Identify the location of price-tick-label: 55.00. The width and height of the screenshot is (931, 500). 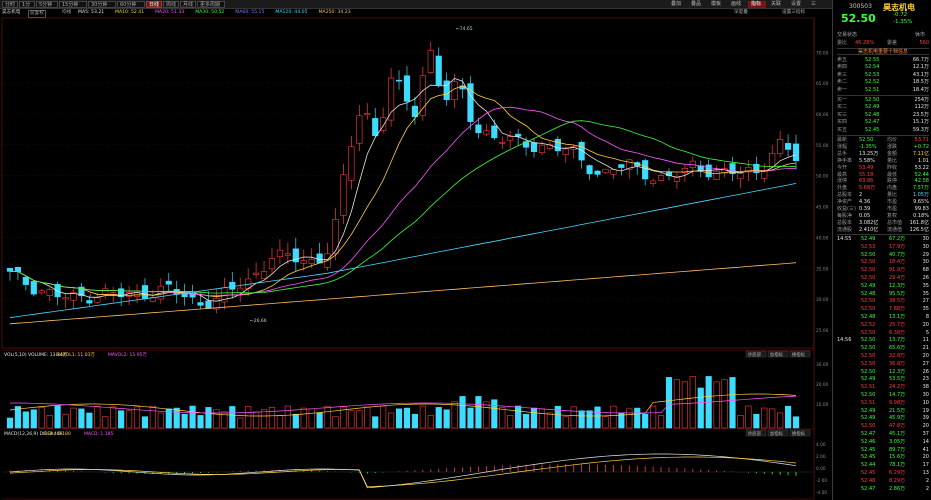
(822, 146).